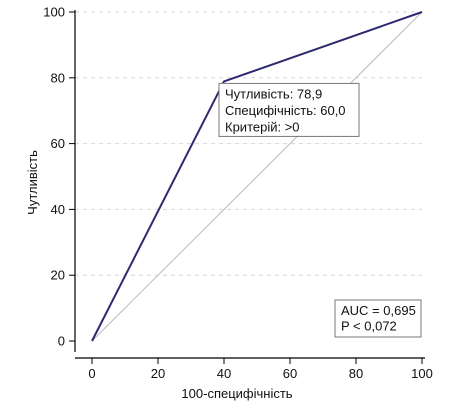 The width and height of the screenshot is (459, 403). Describe the element at coordinates (58, 275) in the screenshot. I see `y-tick-label-20: 20` at that location.